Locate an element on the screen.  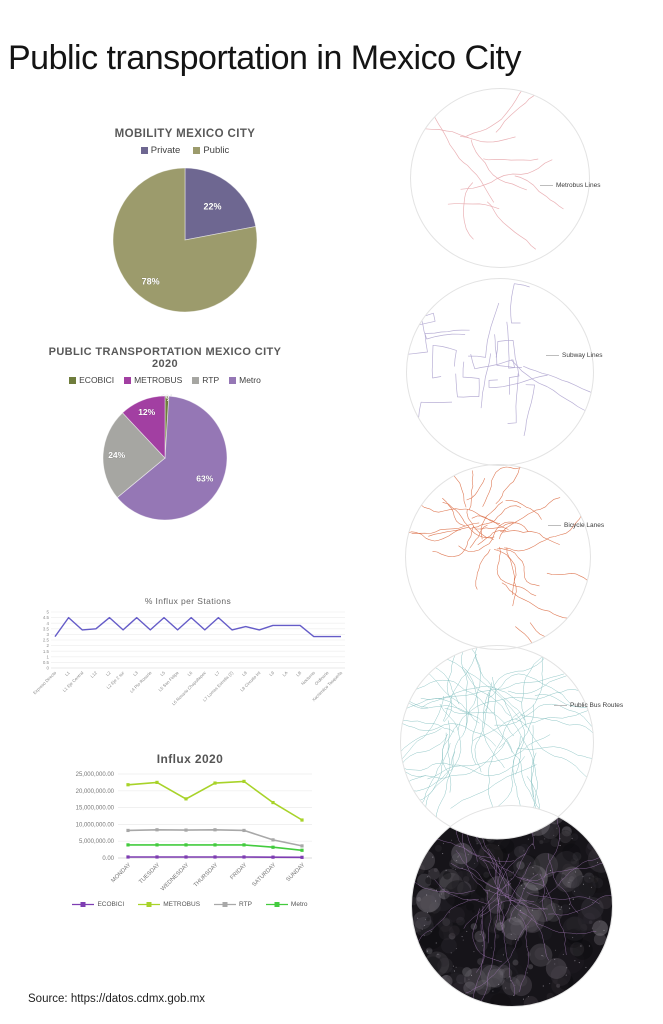
x-tick-label: L8 is located at coordinates (244, 673).